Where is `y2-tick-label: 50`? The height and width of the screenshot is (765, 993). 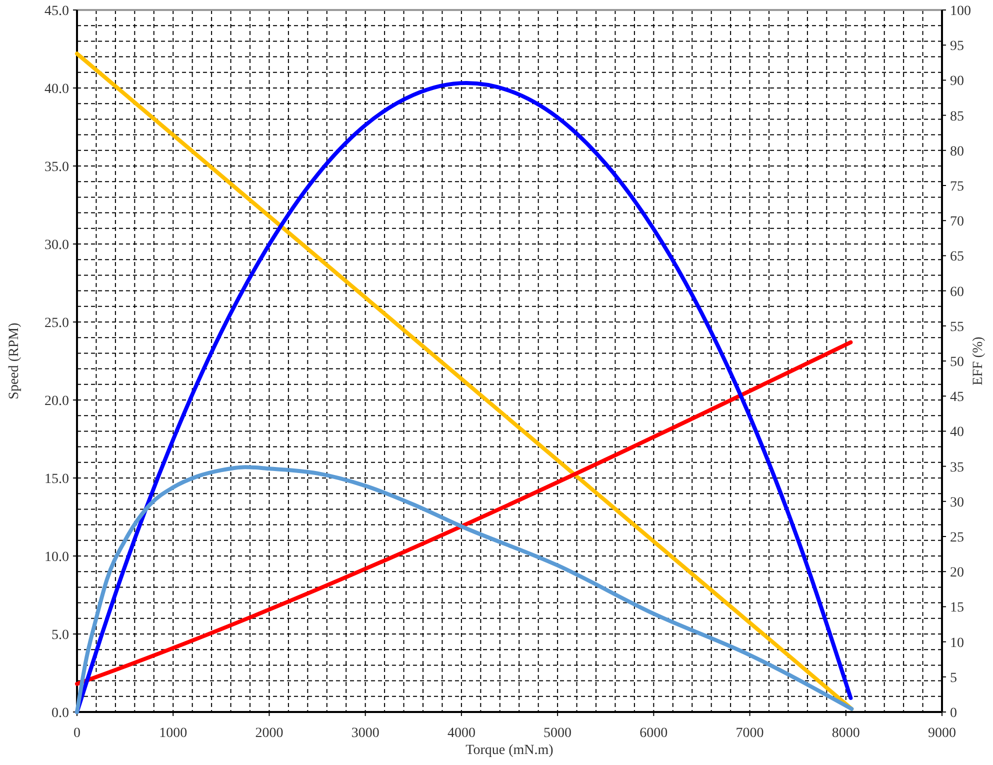
y2-tick-label: 50 is located at coordinates (957, 362).